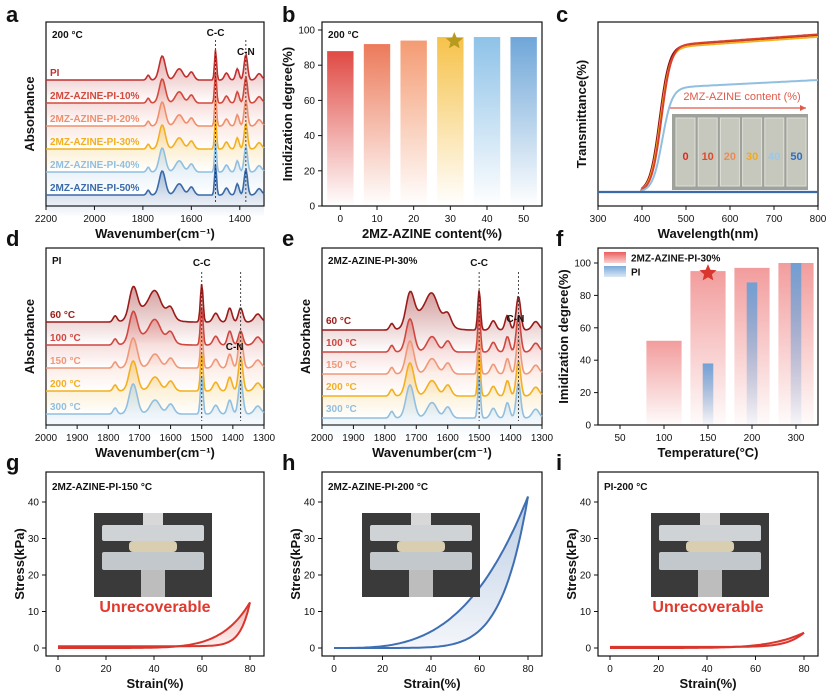  What do you see at coordinates (55, 73) in the screenshot?
I see `series-label: PI` at bounding box center [55, 73].